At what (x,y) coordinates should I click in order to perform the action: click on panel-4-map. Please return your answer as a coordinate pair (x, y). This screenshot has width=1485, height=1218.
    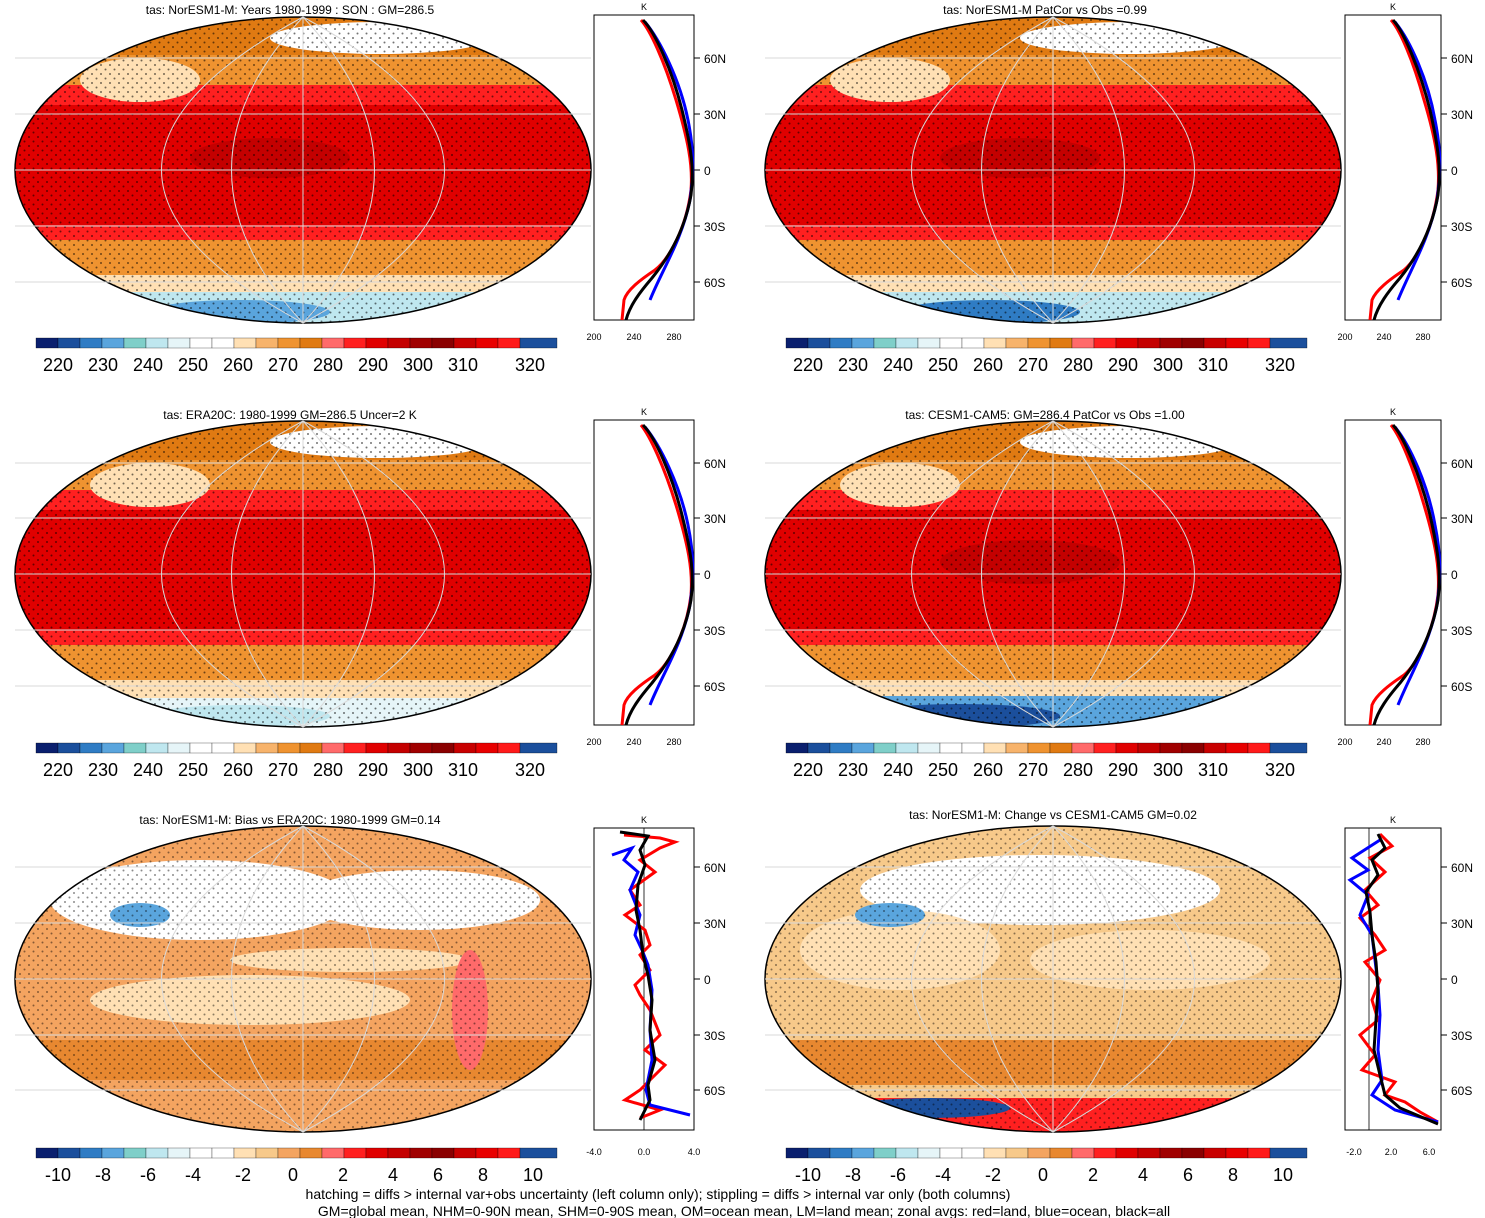
    Looking at the image, I should click on (1053, 574).